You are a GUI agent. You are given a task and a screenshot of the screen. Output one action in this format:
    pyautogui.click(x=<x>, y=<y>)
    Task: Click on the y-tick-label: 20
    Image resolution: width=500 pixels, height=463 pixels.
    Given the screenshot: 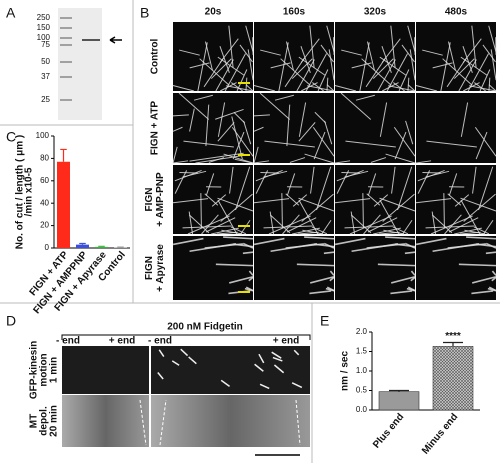 What is the action you would take?
    pyautogui.click(x=44, y=225)
    